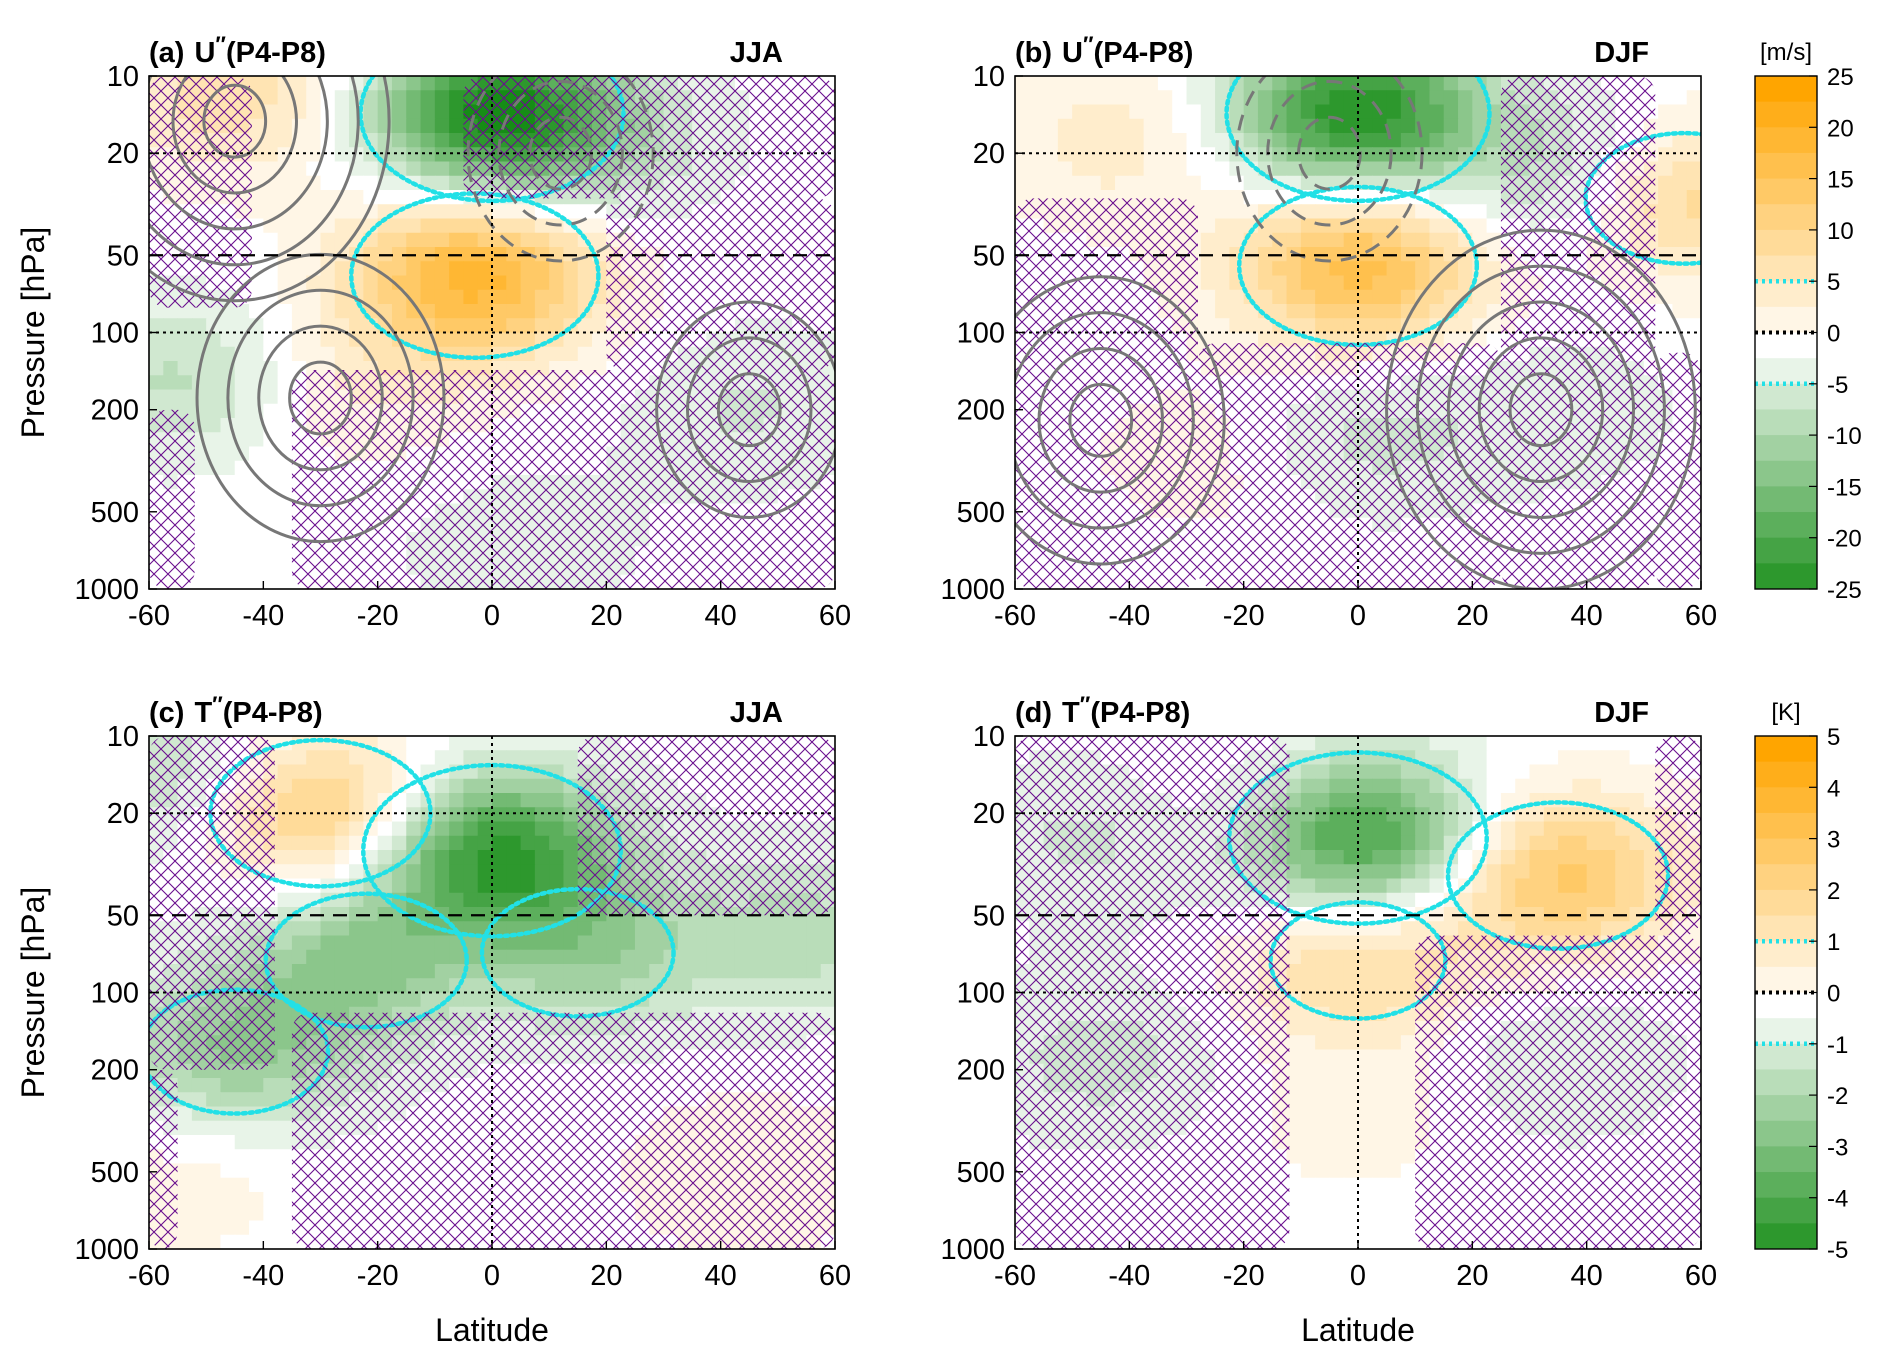 Image resolution: width=1892 pixels, height=1359 pixels. What do you see at coordinates (1104, 50) in the screenshot?
I see `panel-title: (b) U′′(P4-P8)` at bounding box center [1104, 50].